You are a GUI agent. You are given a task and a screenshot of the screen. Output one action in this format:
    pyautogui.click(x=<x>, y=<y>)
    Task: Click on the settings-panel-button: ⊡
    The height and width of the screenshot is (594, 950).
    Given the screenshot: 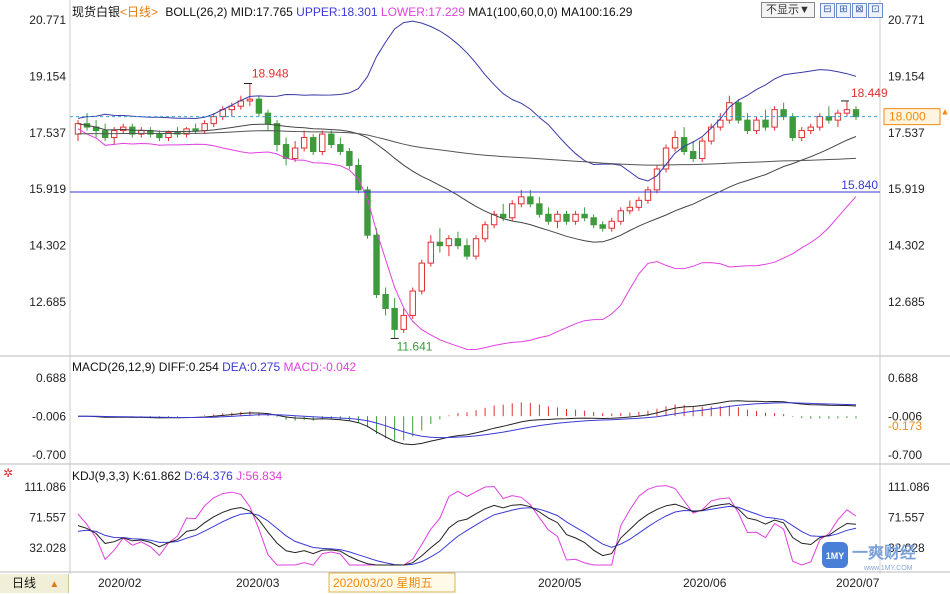 What is the action you would take?
    pyautogui.click(x=875, y=10)
    